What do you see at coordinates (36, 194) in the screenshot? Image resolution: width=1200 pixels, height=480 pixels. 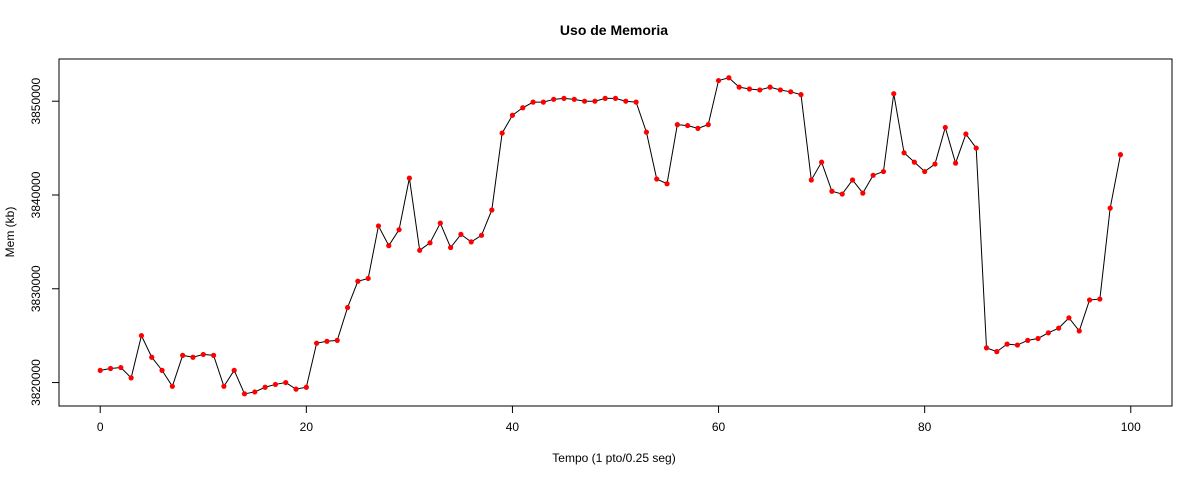 I see `y-tick-label: 3840000` at bounding box center [36, 194].